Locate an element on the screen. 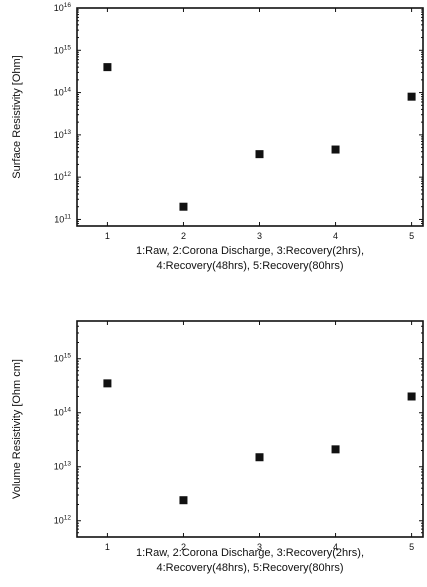 The height and width of the screenshot is (587, 427). y-axis-label: Surface Resistivity [Ohm] is located at coordinates (17, 116).